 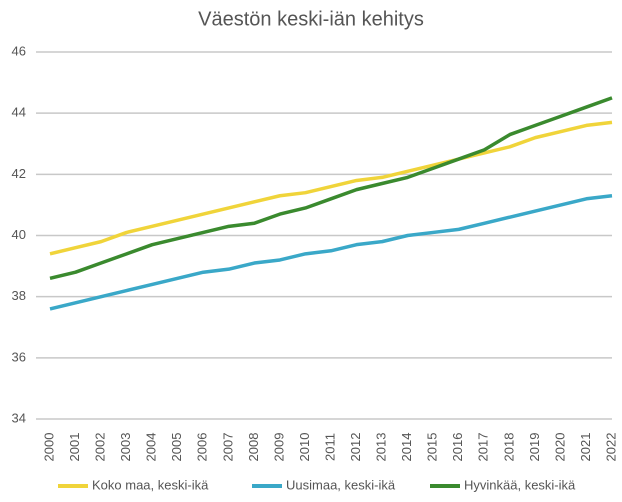 I want to click on x-tick-label: 2011, so click(x=329, y=447).